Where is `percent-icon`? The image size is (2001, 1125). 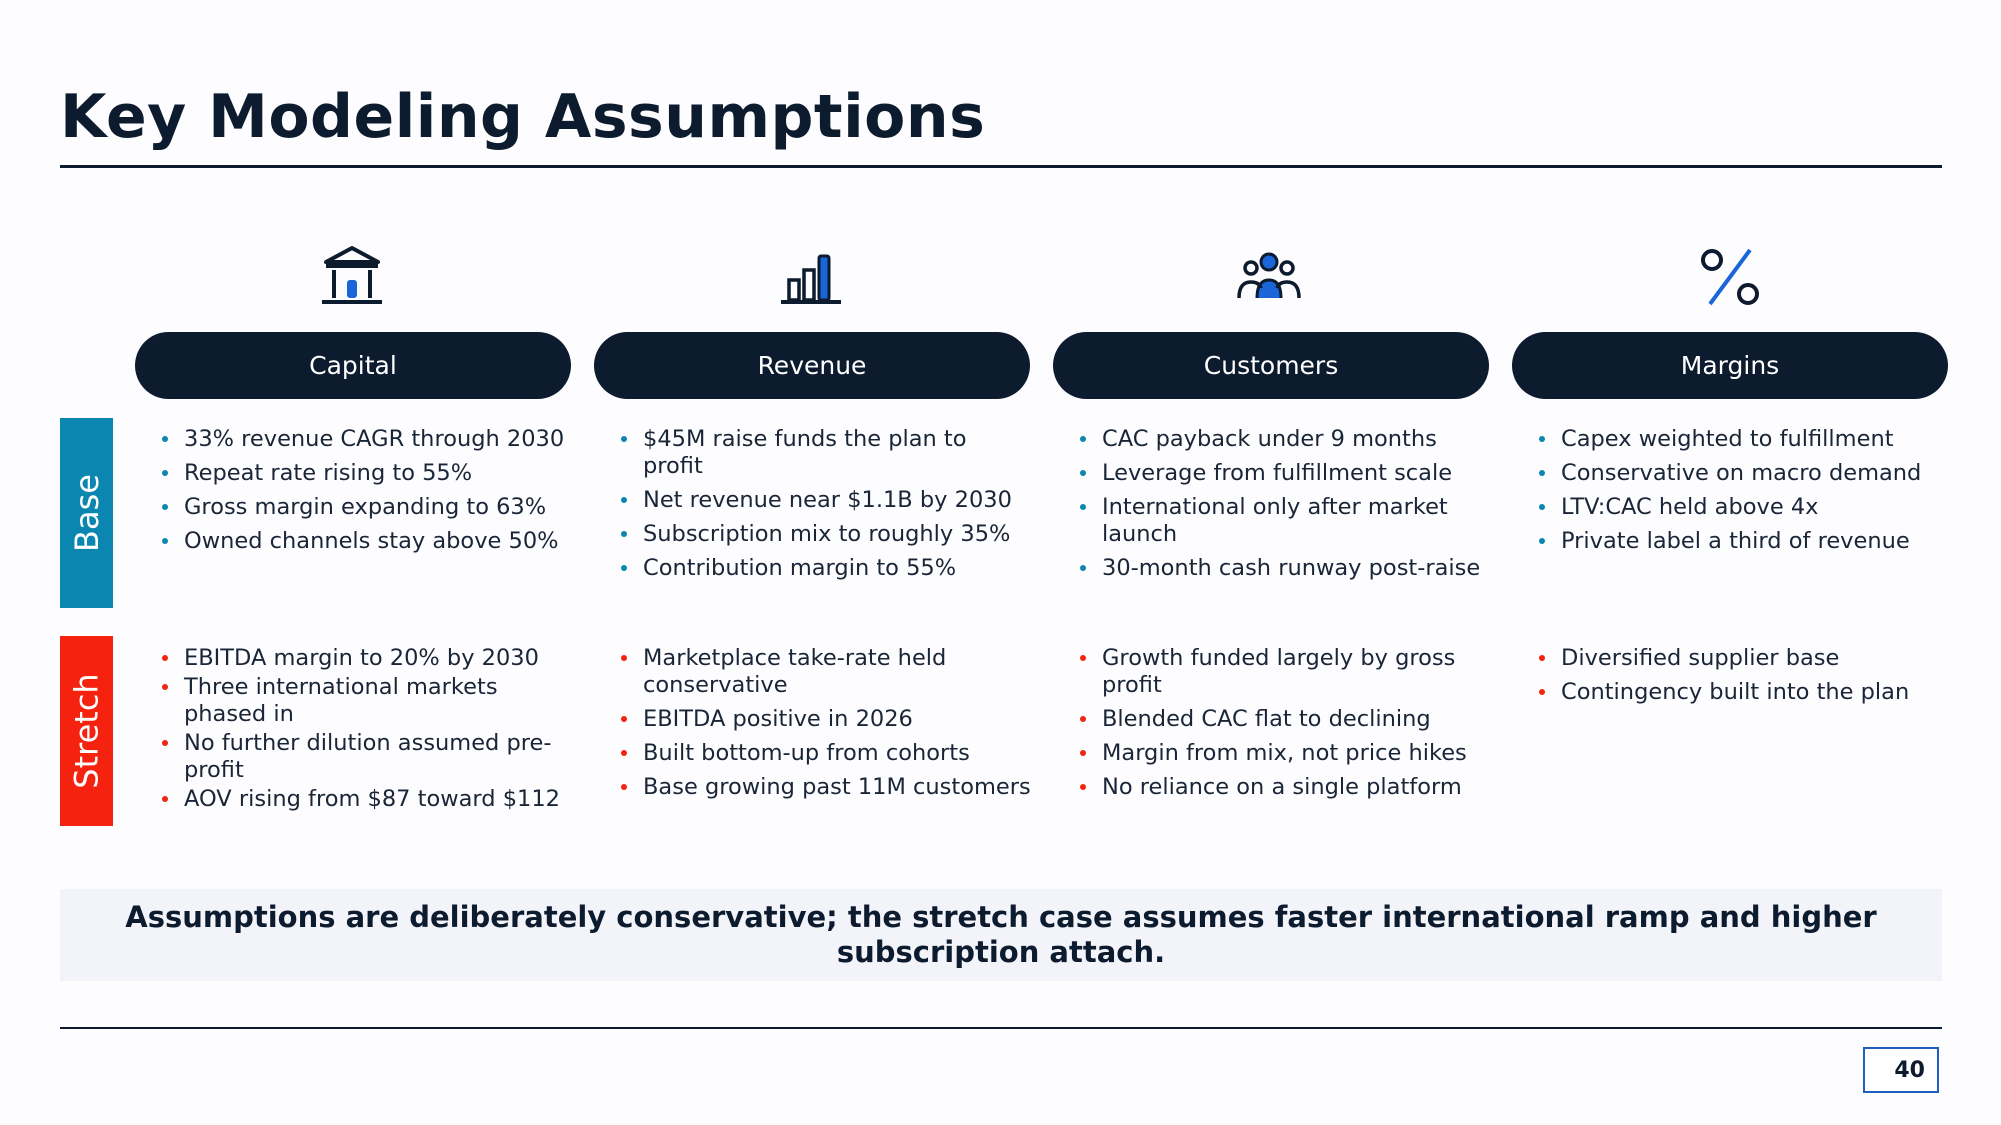
percent-icon is located at coordinates (1730, 277).